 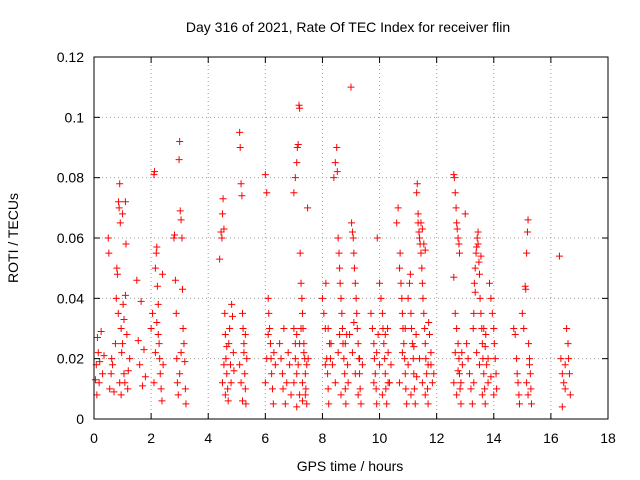 I want to click on x-tick-label: 14, so click(x=494, y=438).